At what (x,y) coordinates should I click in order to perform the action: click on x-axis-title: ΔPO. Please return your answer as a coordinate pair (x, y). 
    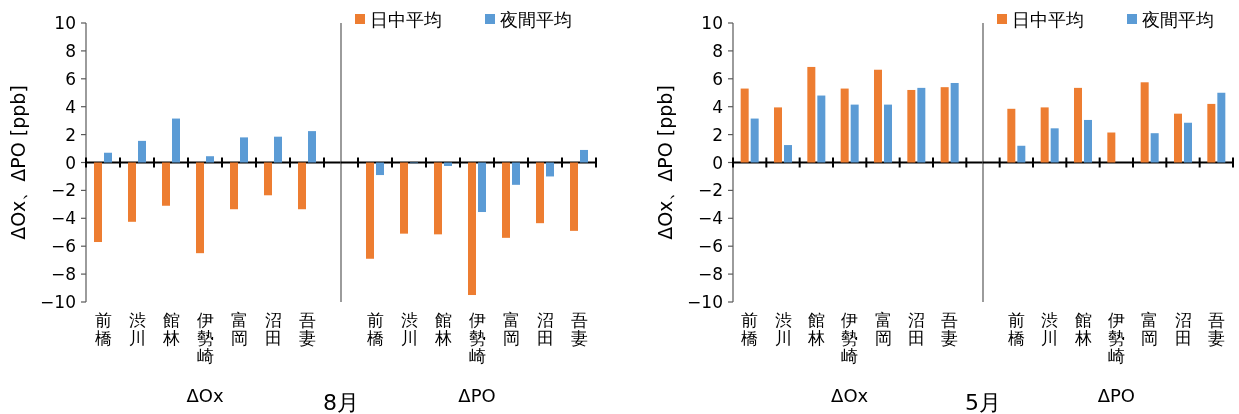
    Looking at the image, I should click on (1116, 395).